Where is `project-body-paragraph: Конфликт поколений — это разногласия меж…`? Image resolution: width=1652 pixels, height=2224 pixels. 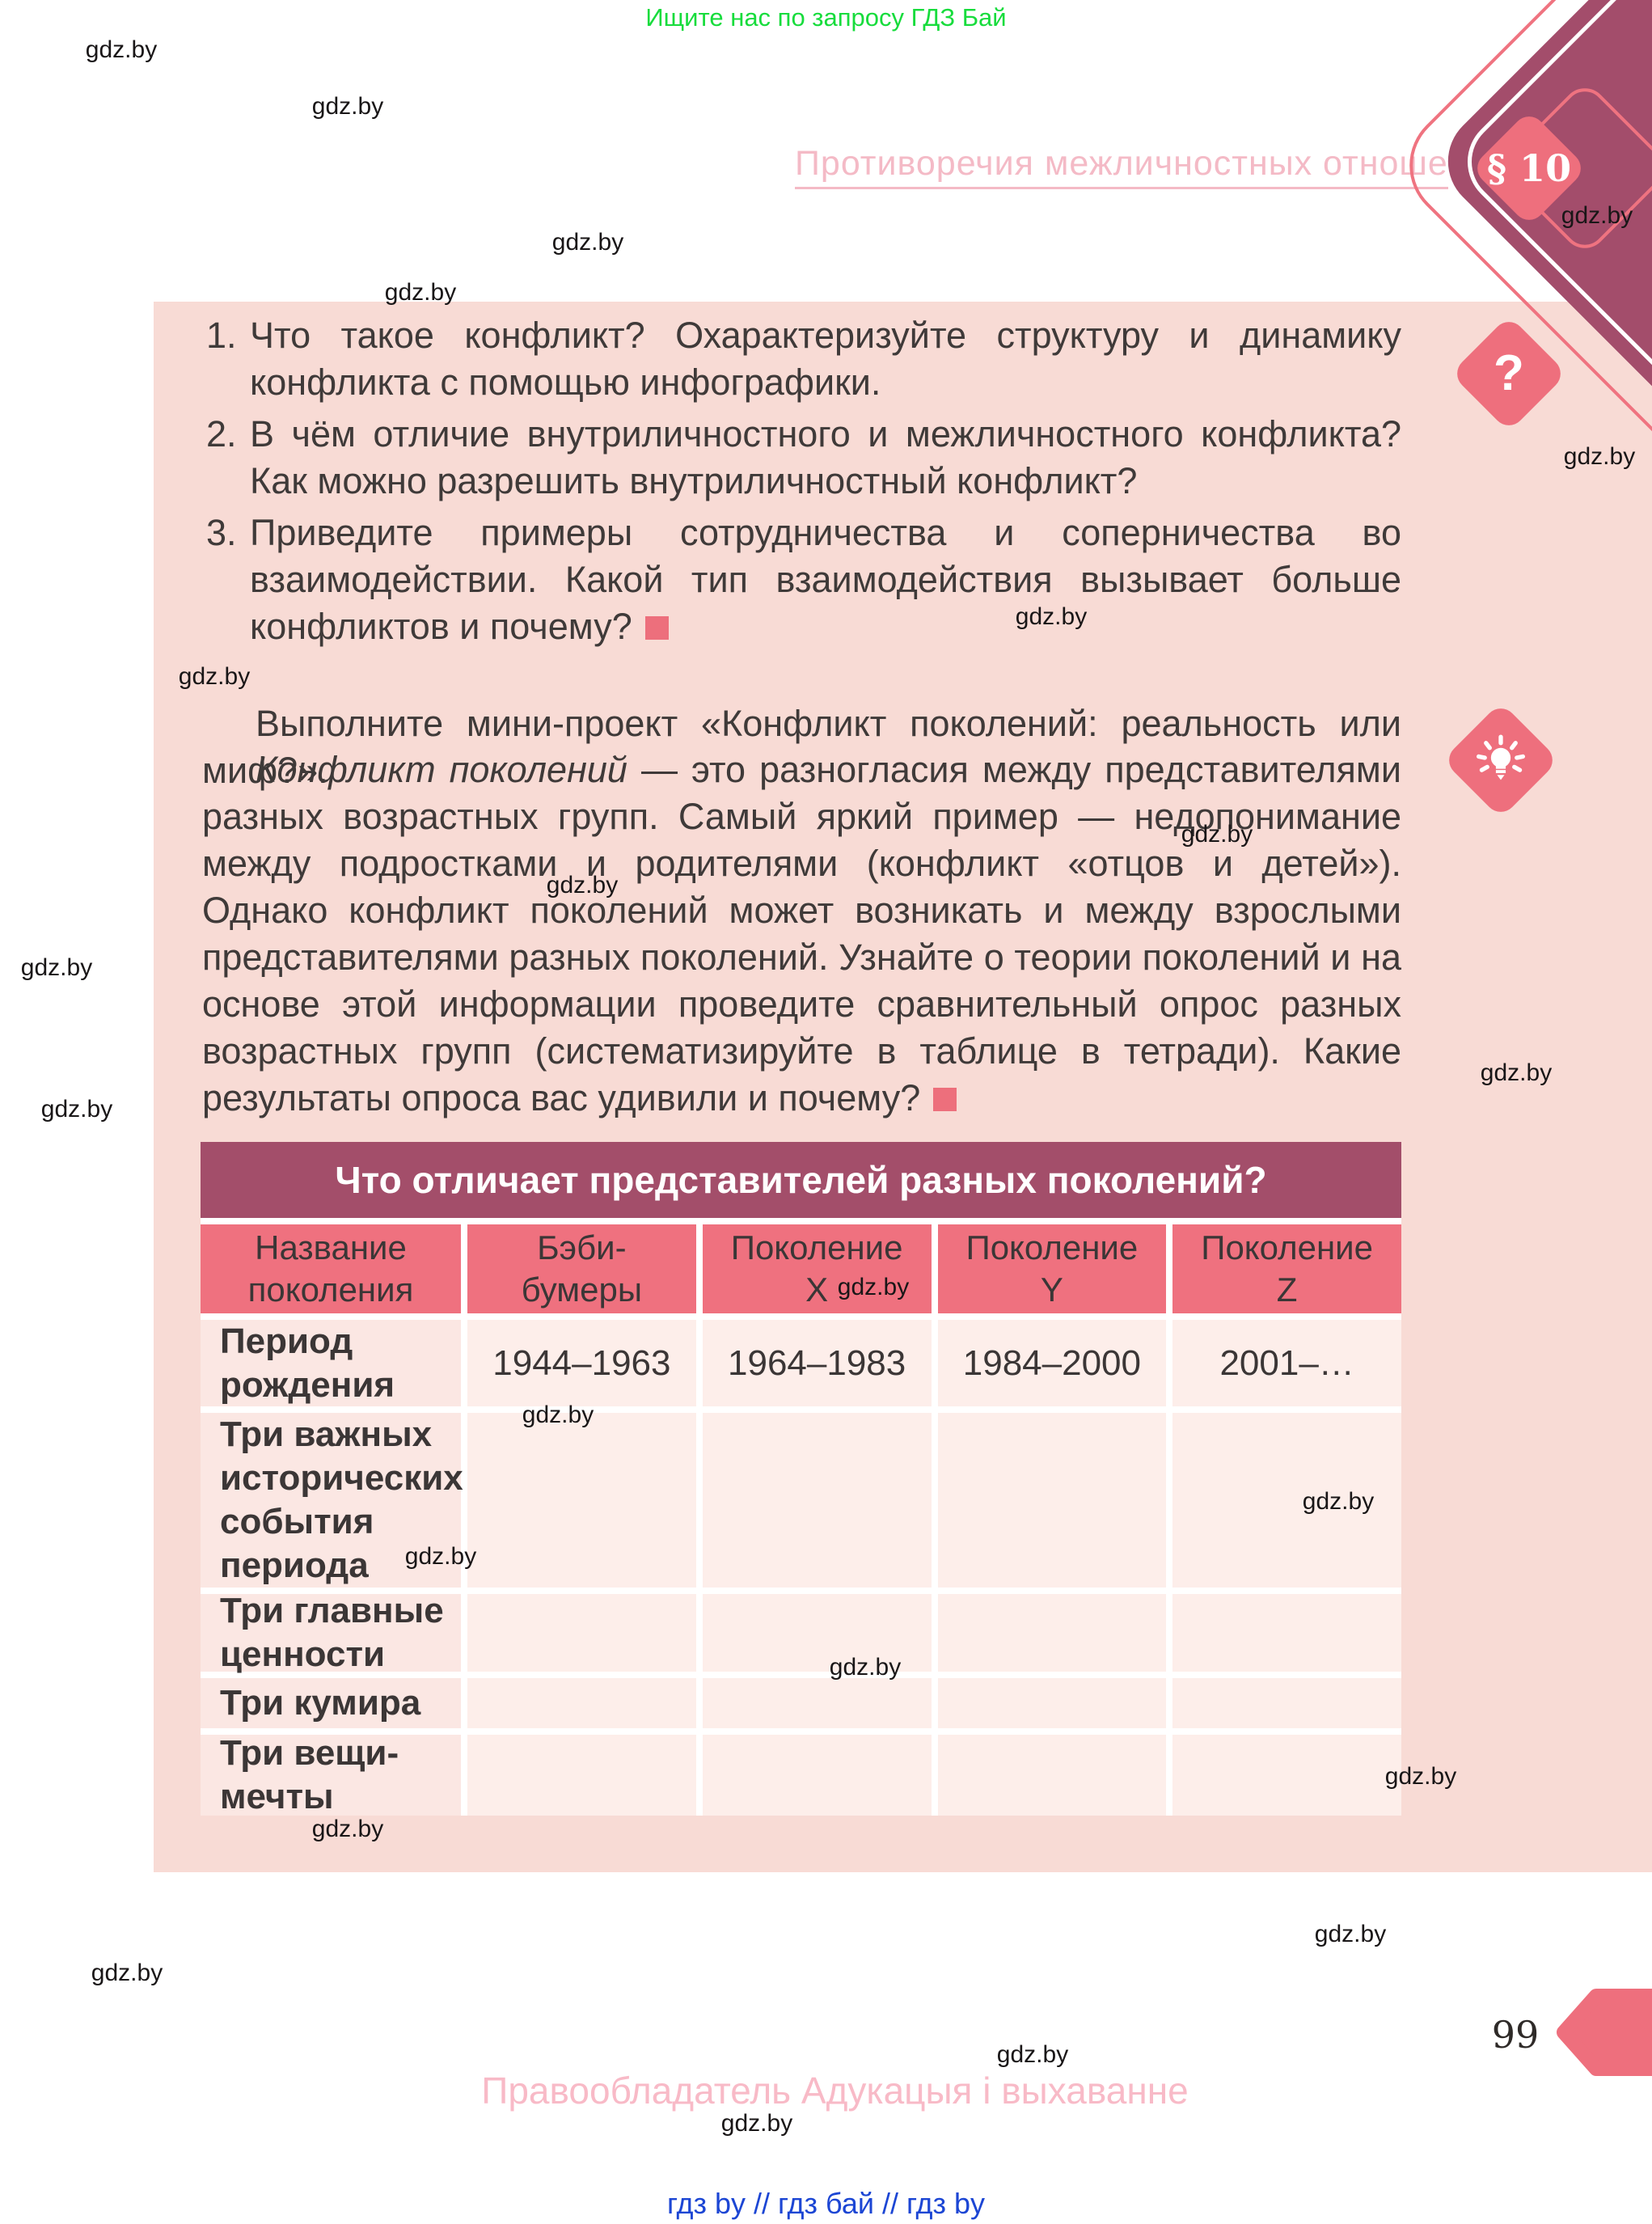 project-body-paragraph: Конфликт поколений — это разногласия меж… is located at coordinates (801, 934).